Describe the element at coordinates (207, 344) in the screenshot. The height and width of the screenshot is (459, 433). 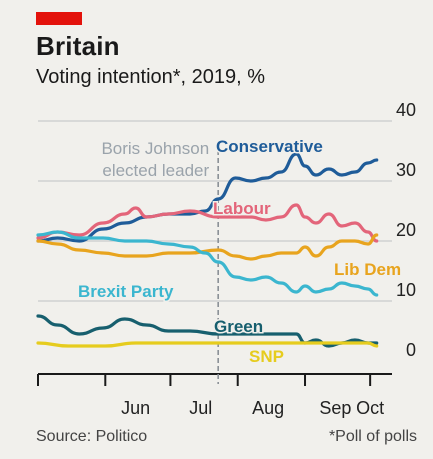
I see `series-line-snp` at that location.